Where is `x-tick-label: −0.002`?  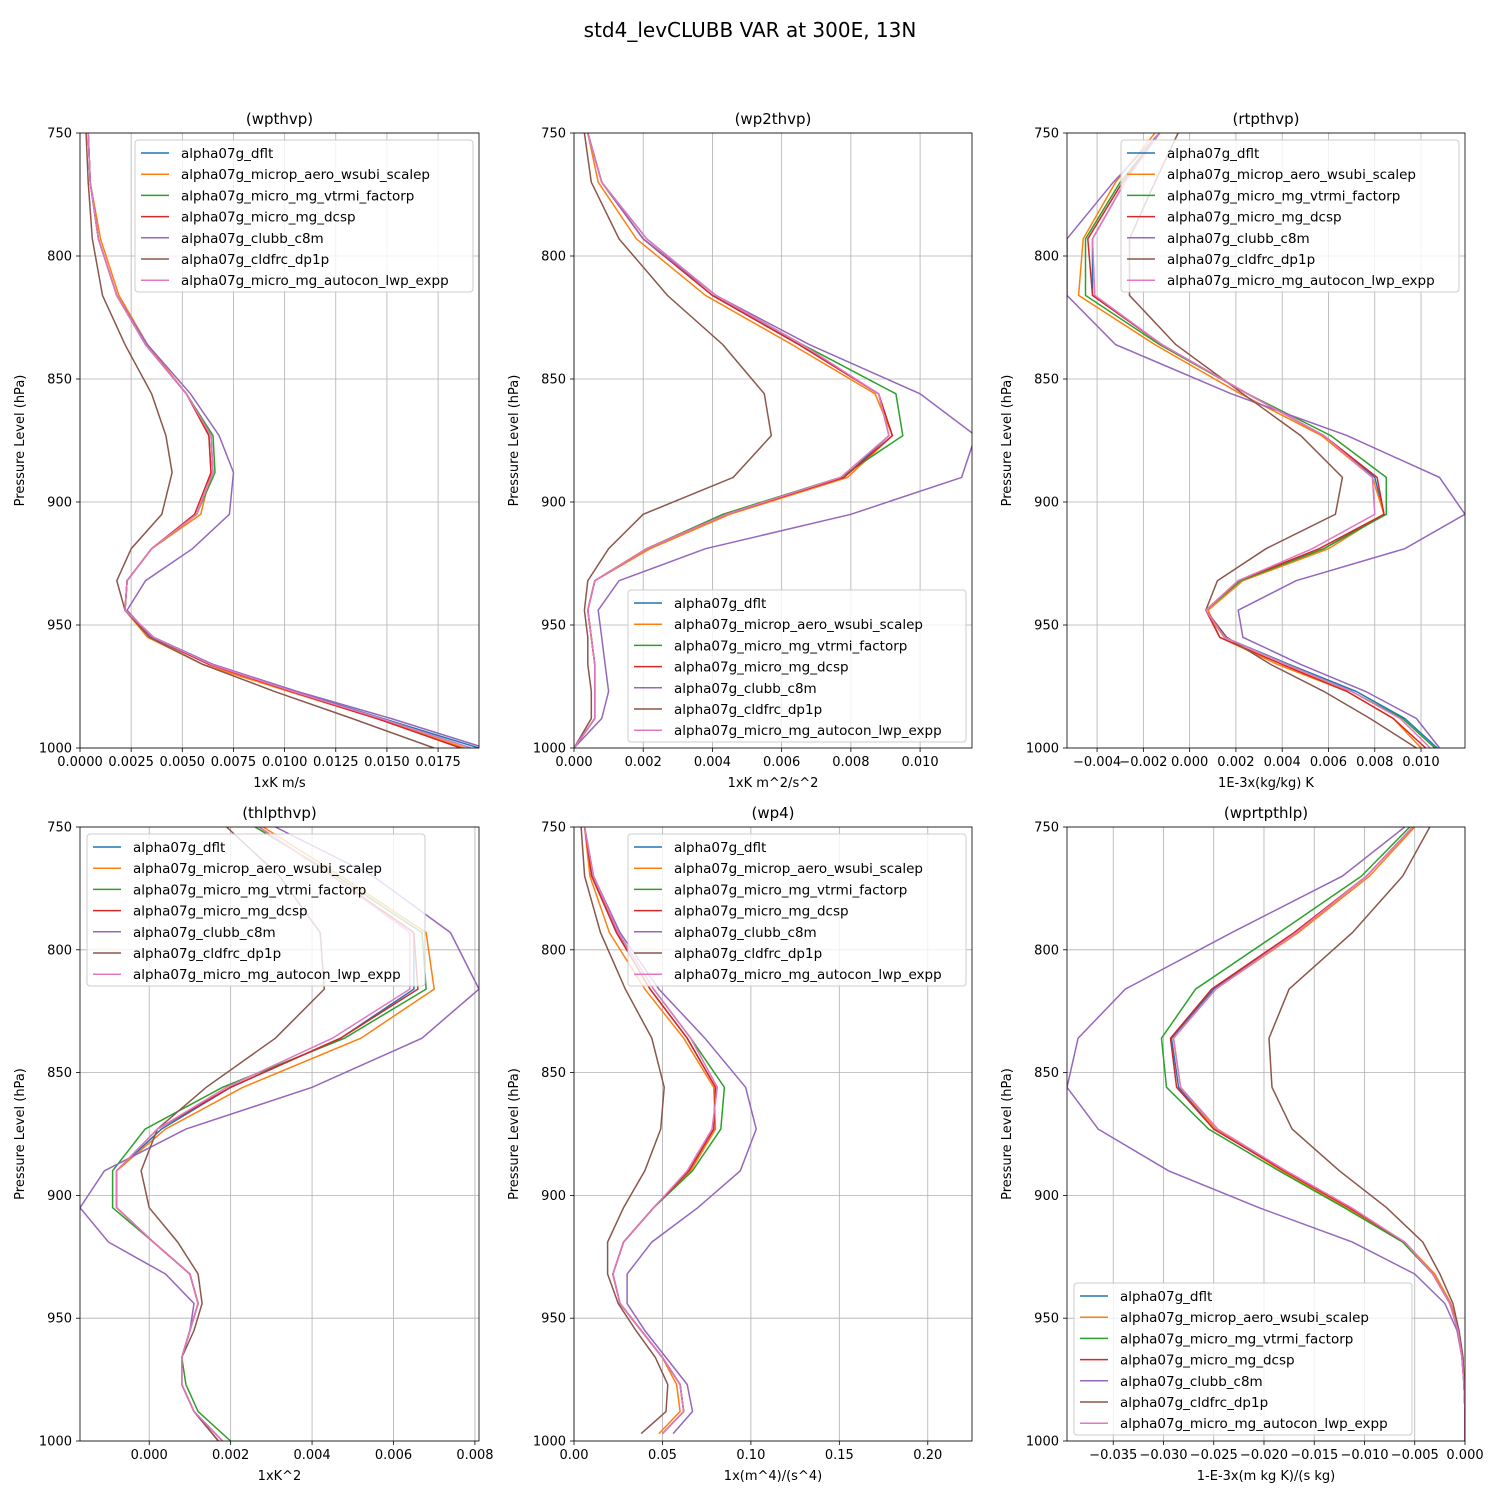
x-tick-label: −0.002 is located at coordinates (1143, 762).